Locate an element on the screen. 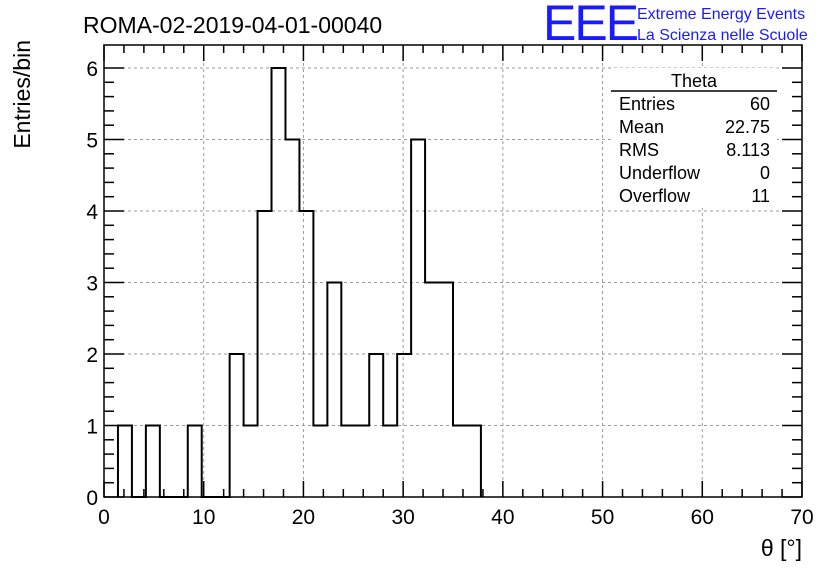  x-tick-labels: 0 10 20 30 40 50 60 70 is located at coordinates (456, 517).